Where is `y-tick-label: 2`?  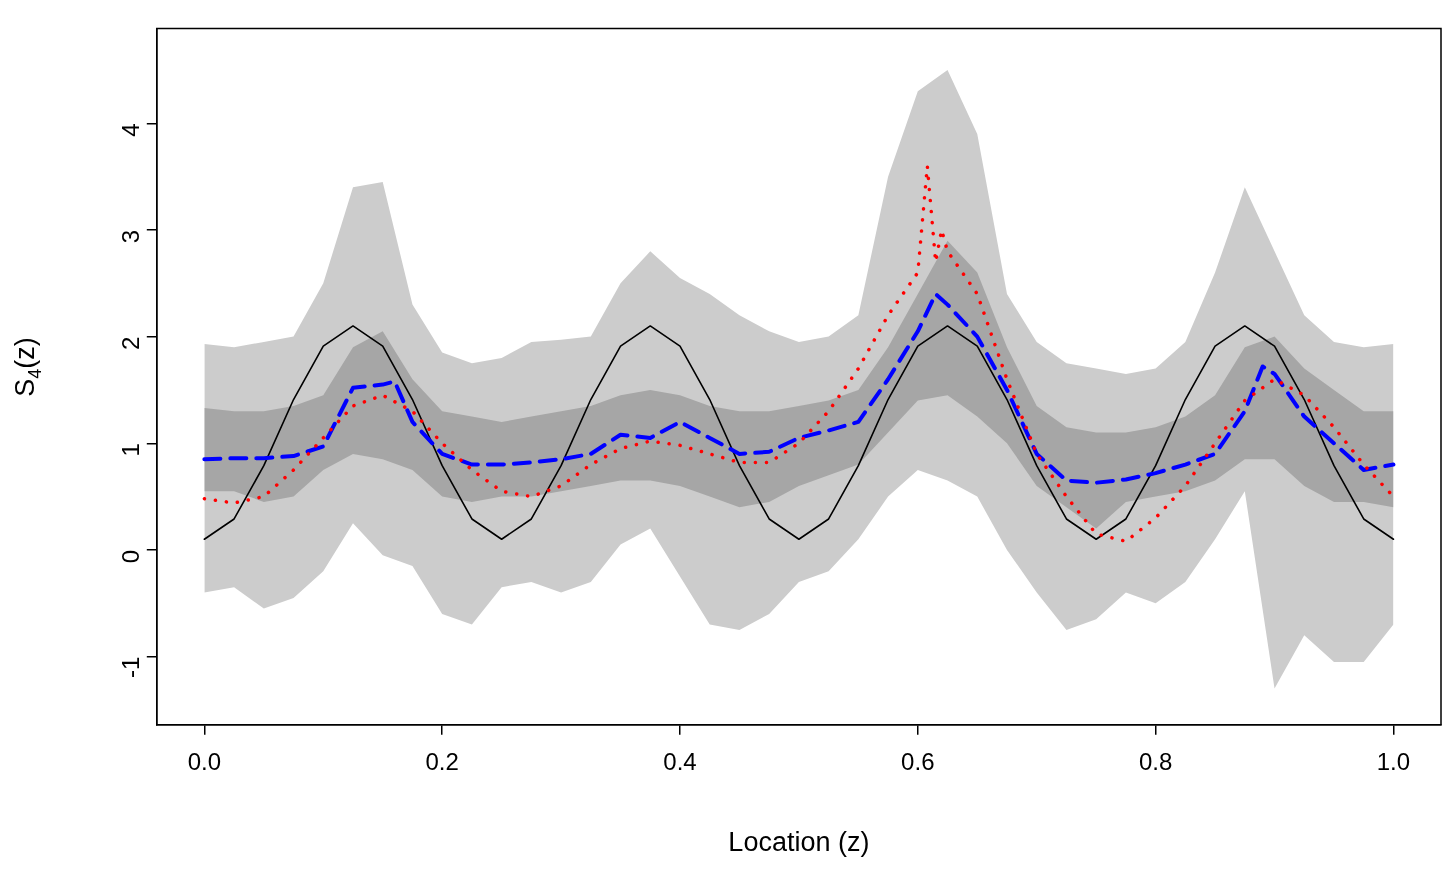 y-tick-label: 2 is located at coordinates (131, 343).